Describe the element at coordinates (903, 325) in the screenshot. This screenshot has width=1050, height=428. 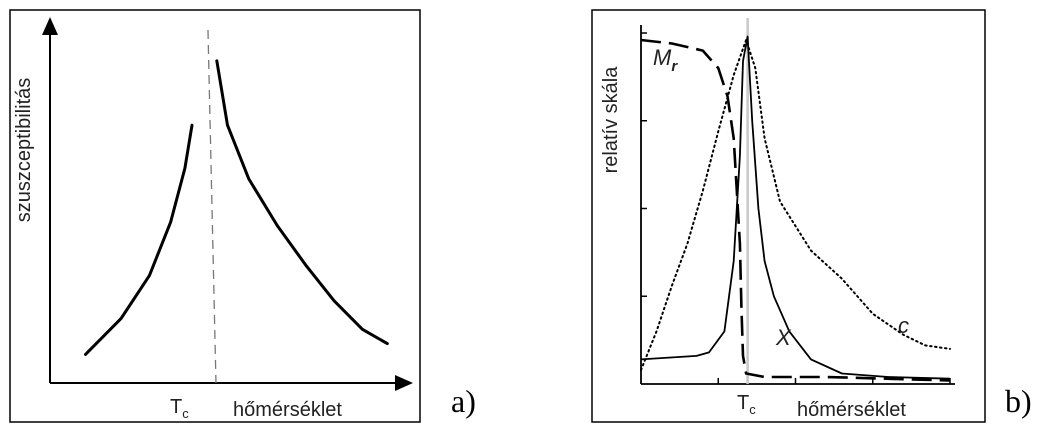
I see `series-label-c: c` at that location.